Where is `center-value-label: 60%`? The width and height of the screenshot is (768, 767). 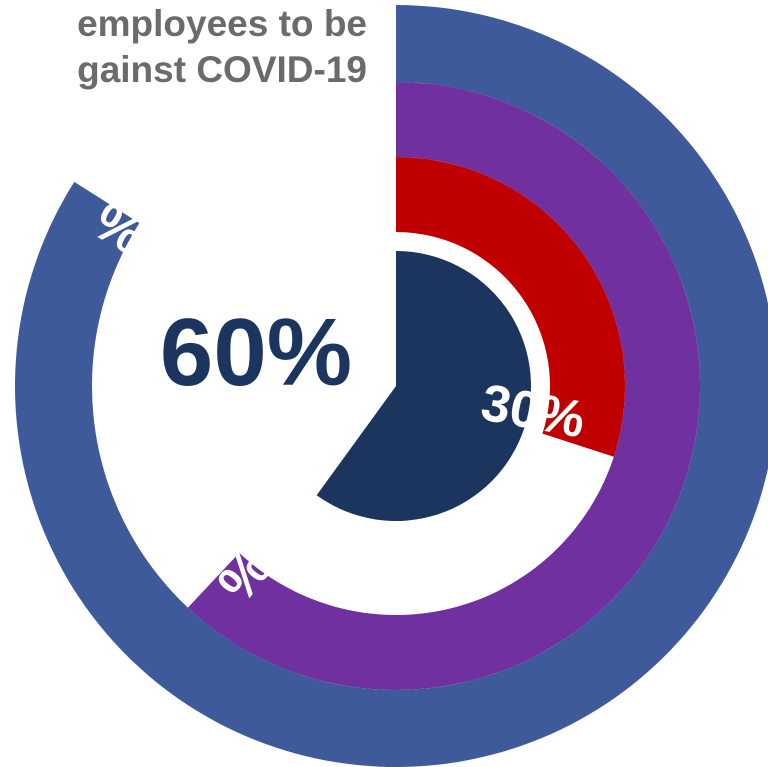
center-value-label: 60% is located at coordinates (256, 352).